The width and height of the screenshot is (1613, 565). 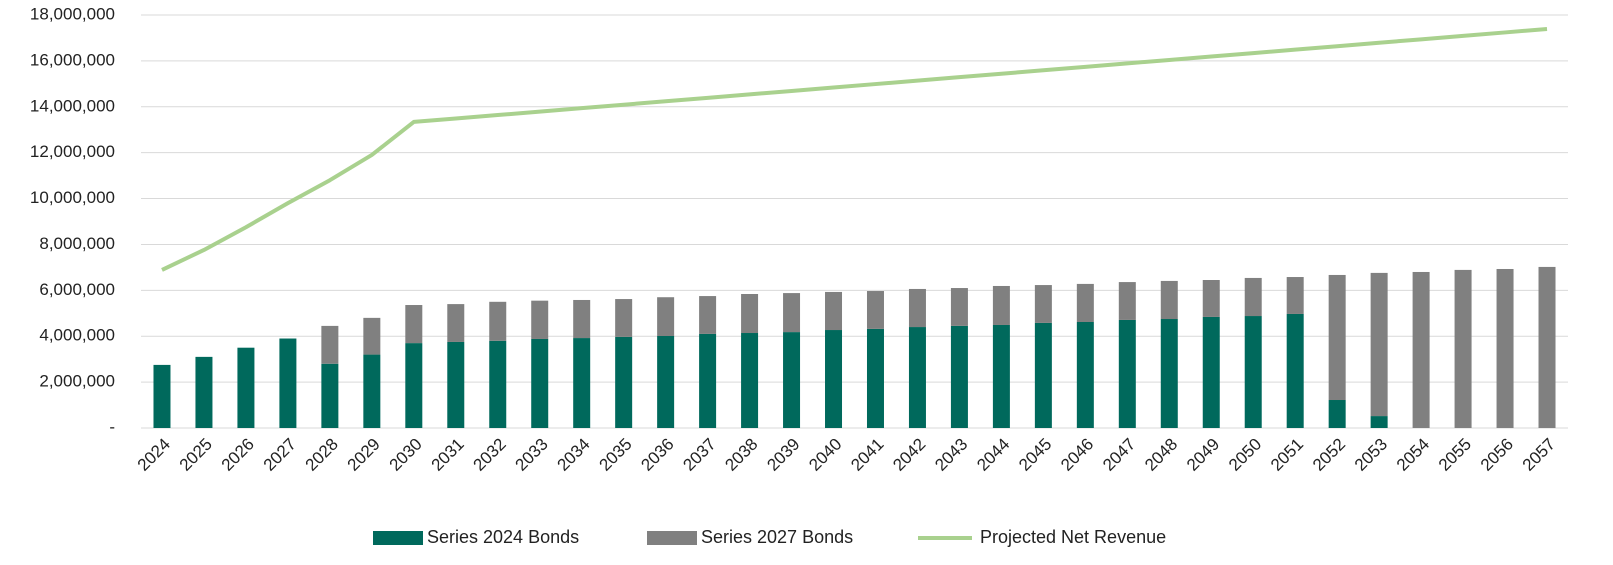 What do you see at coordinates (406, 455) in the screenshot?
I see `x-tick-label: 2030` at bounding box center [406, 455].